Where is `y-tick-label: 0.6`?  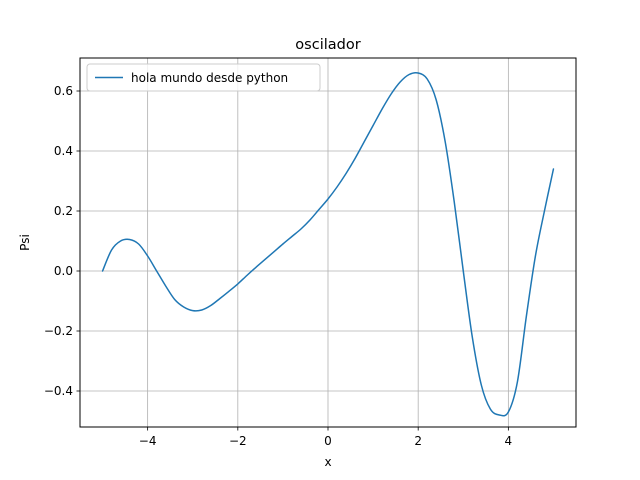 y-tick-label: 0.6 is located at coordinates (63, 91).